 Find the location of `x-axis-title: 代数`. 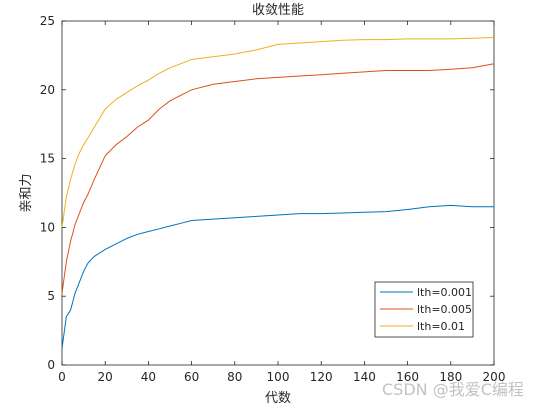

x-axis-title: 代数 is located at coordinates (278, 398).